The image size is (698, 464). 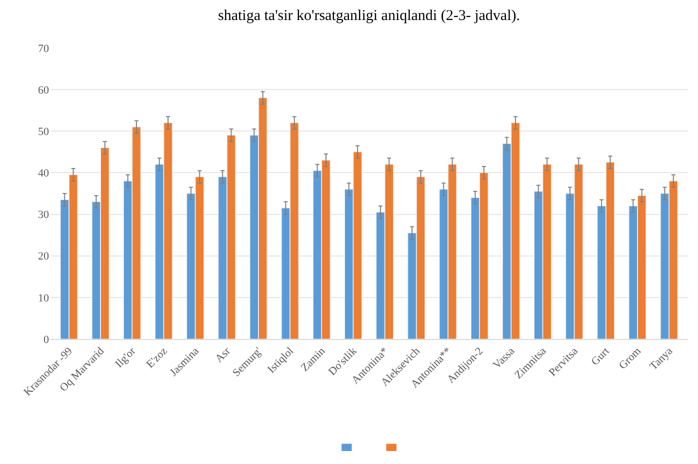 I want to click on x-tick-label: Asr, so click(x=223, y=354).